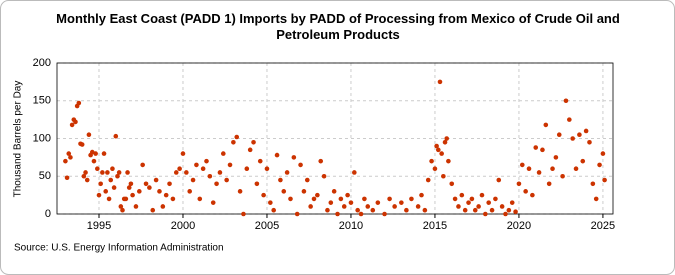 The height and width of the screenshot is (275, 675). What do you see at coordinates (99, 226) in the screenshot?
I see `x-tick-label: 1995` at bounding box center [99, 226].